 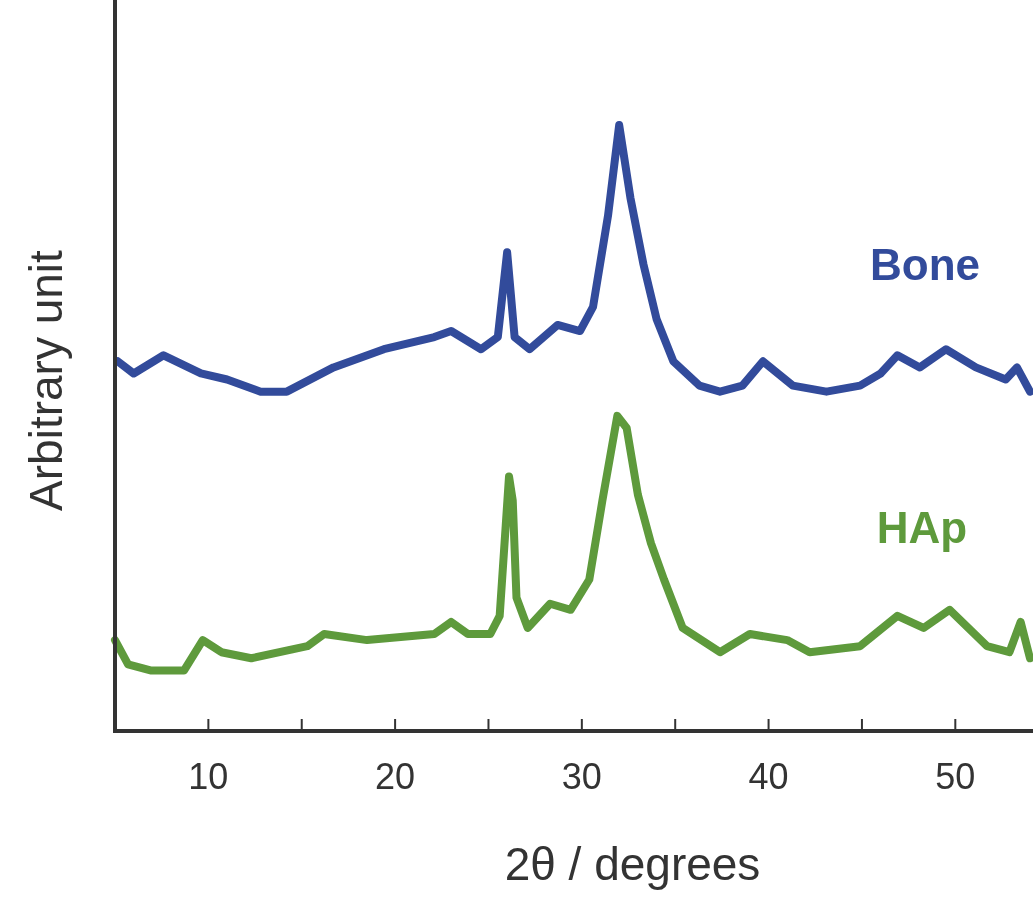 I want to click on series-label: HAp, so click(x=922, y=527).